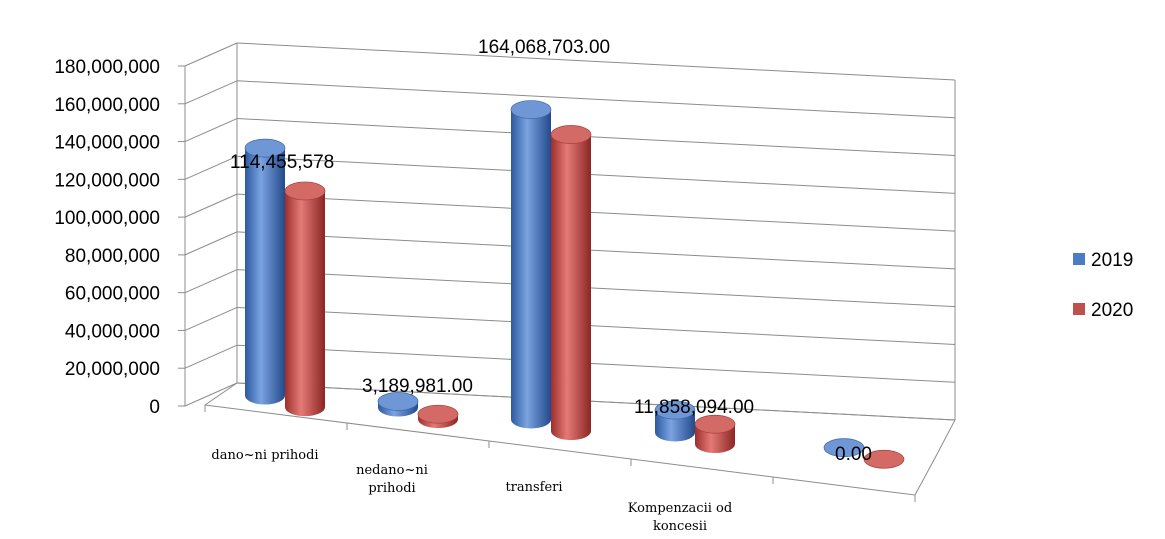 The width and height of the screenshot is (1165, 539). Describe the element at coordinates (1112, 260) in the screenshot. I see `legend-label: 2019` at that location.